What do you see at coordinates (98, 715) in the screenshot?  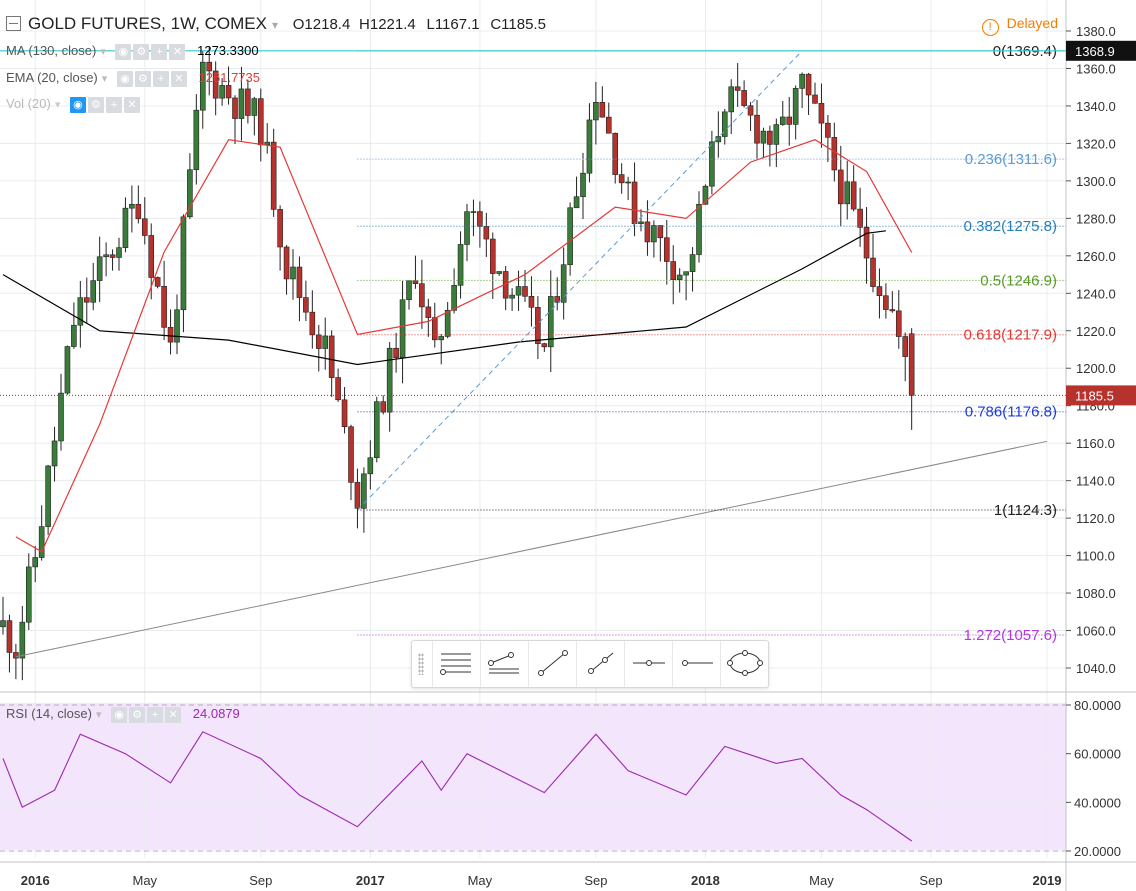 I see `rsi-dropdown-icon: ▾` at bounding box center [98, 715].